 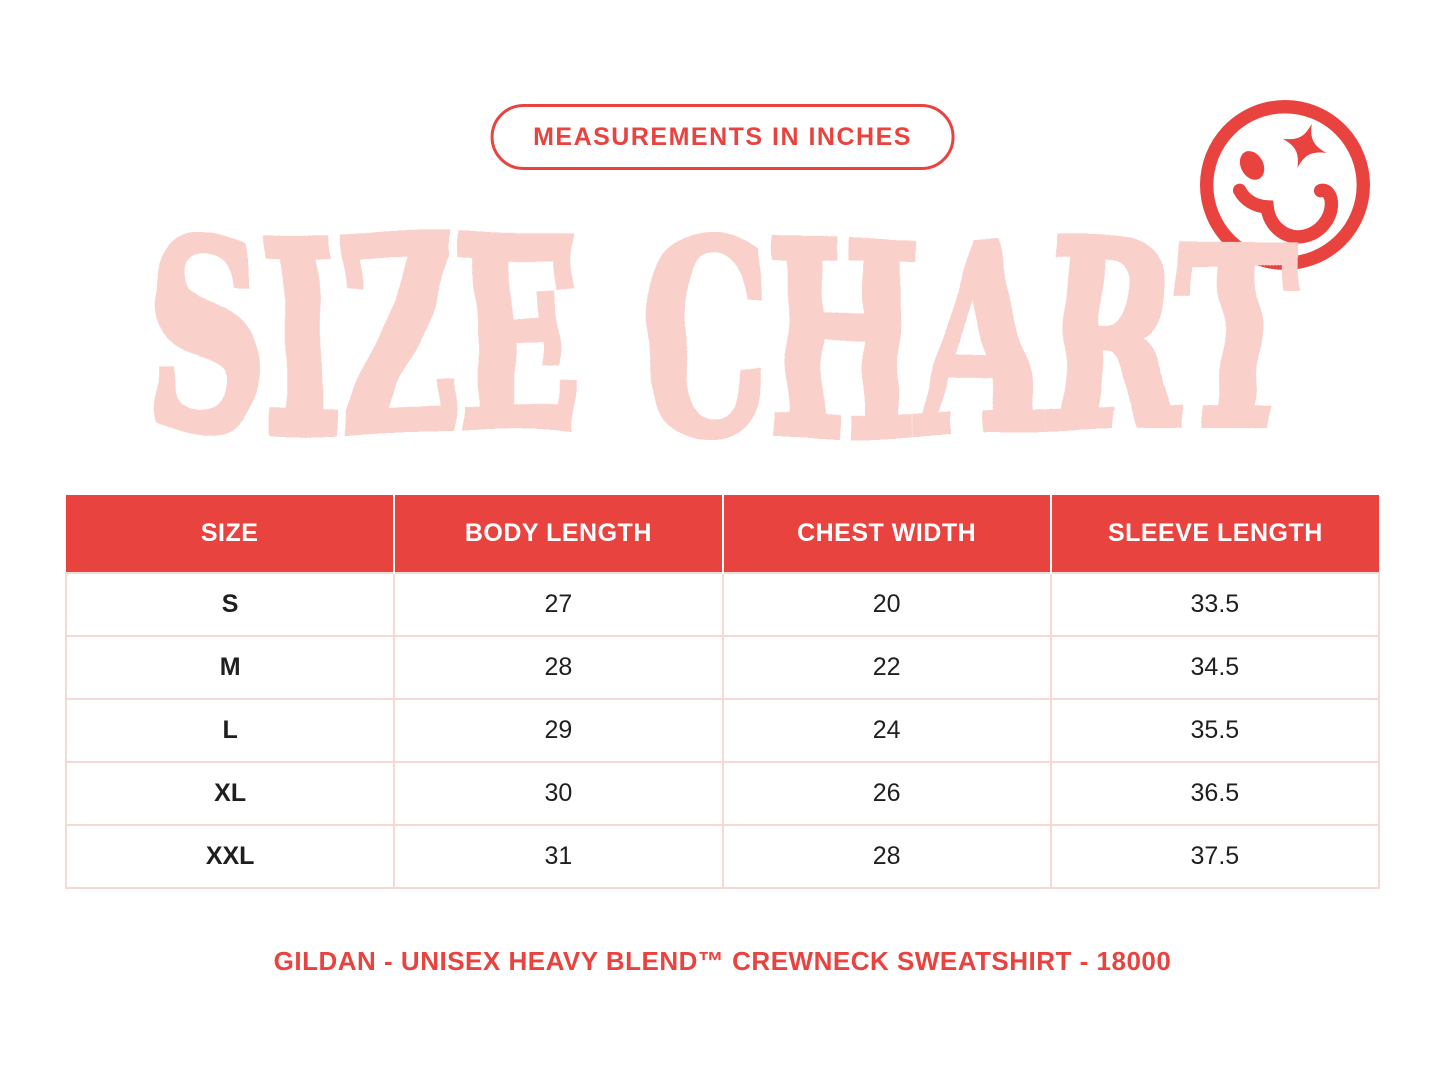 I want to click on table-row: M 28 22 34.5, so click(x=722, y=667).